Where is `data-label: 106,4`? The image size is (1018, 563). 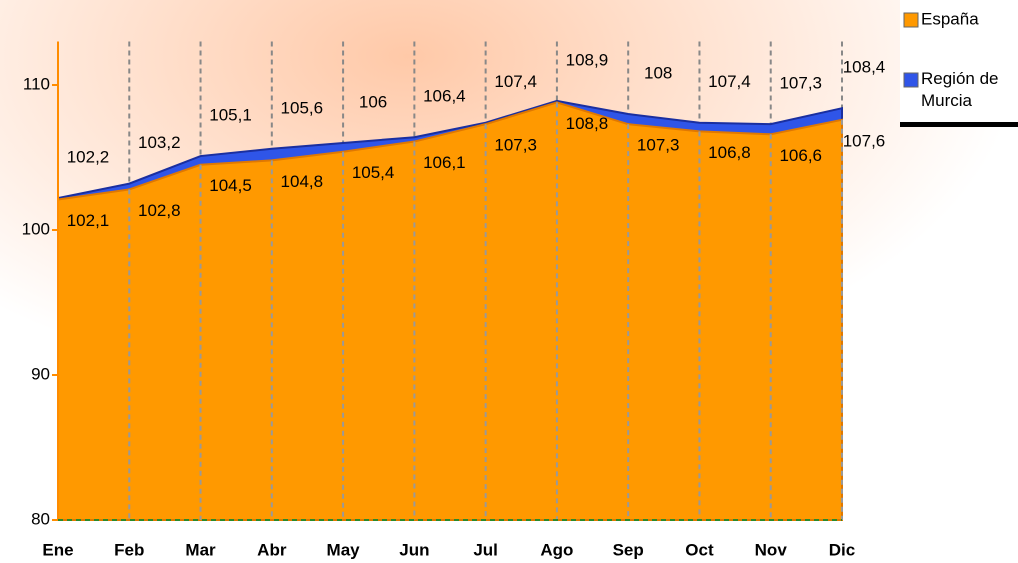
data-label: 106,4 is located at coordinates (444, 96).